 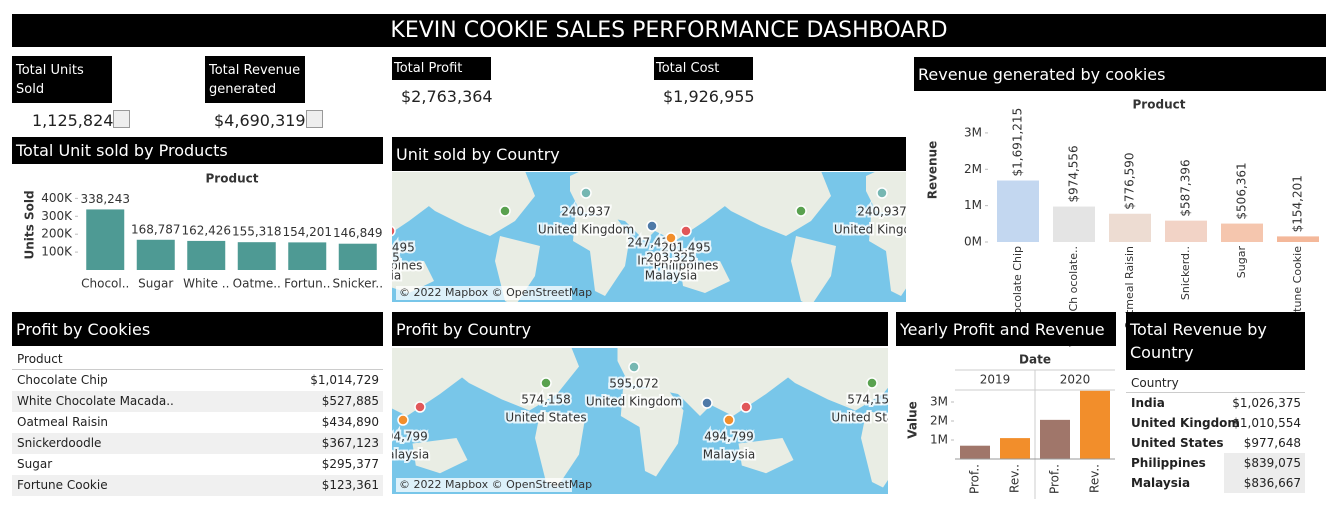 What do you see at coordinates (1006, 329) in the screenshot?
I see `section-title: Yearly Profit and Revenue` at bounding box center [1006, 329].